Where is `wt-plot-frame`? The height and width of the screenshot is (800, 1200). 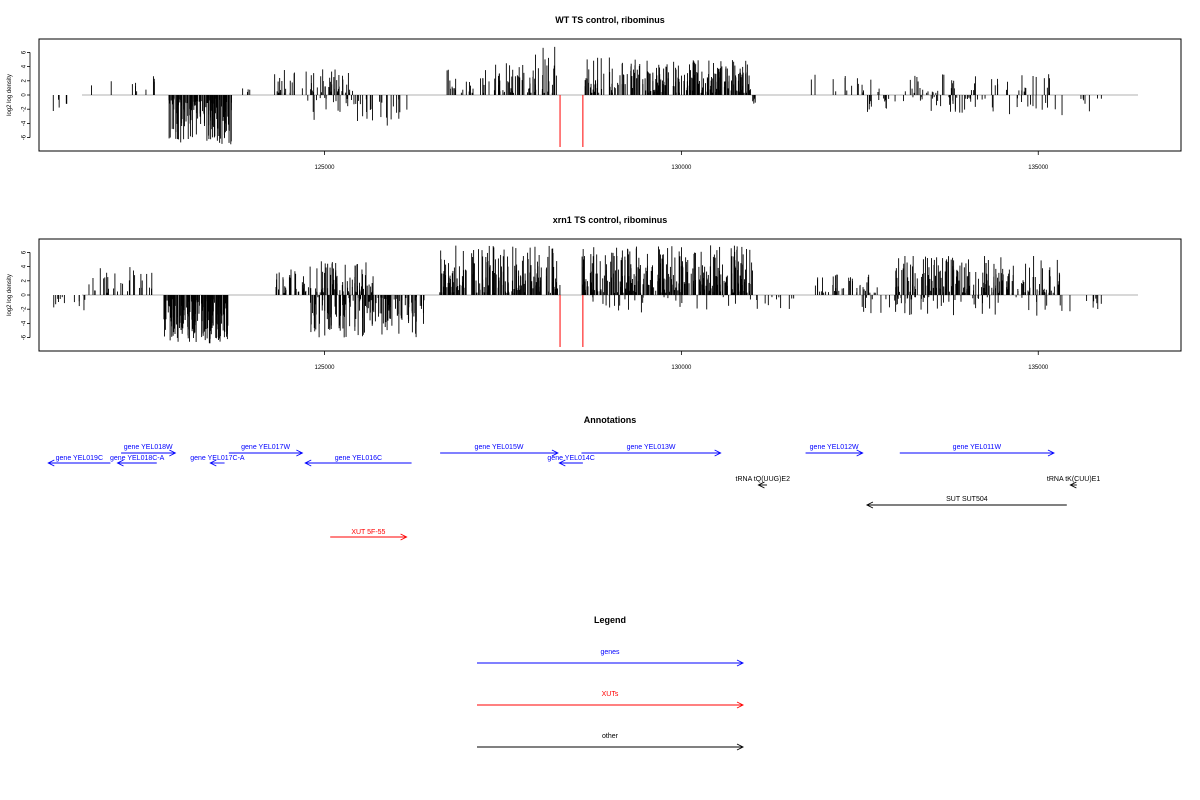 wt-plot-frame is located at coordinates (610, 95).